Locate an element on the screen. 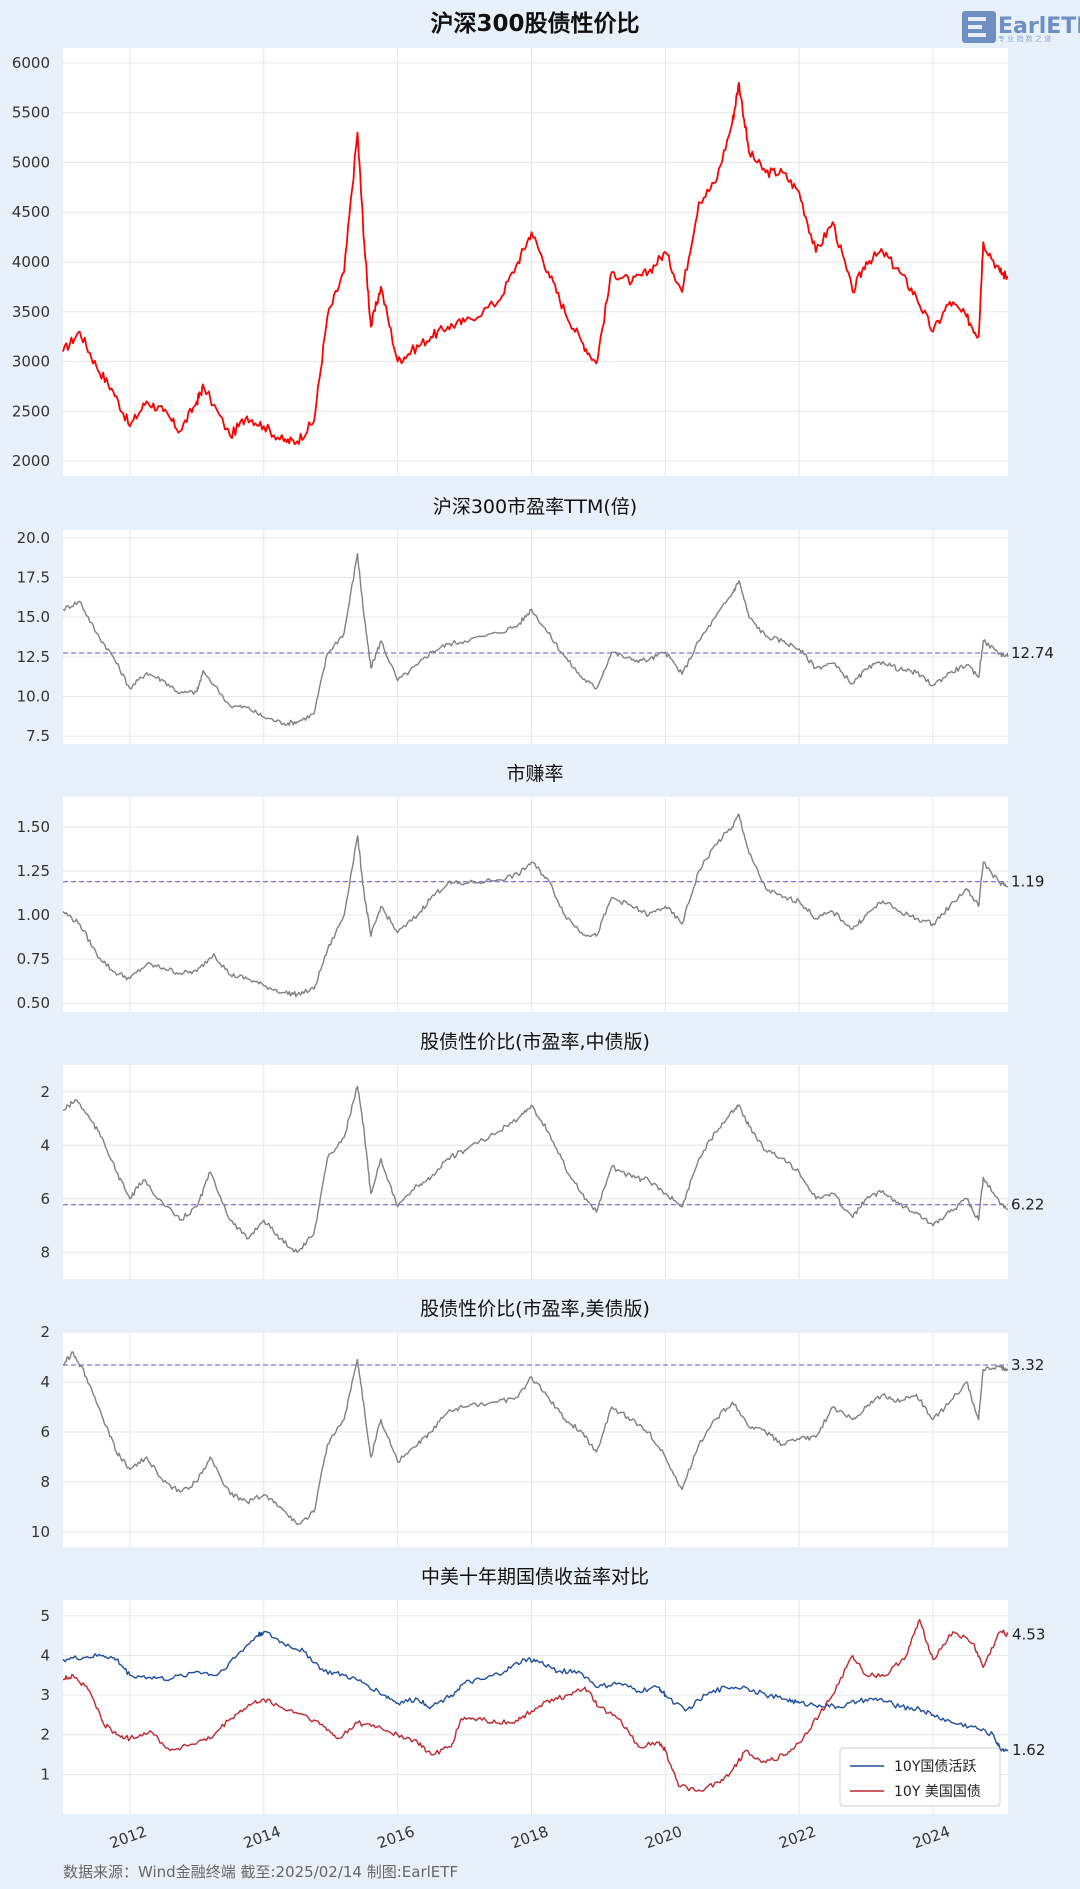 The image size is (1080, 1889). y-tick-label: 5 is located at coordinates (45, 1616).